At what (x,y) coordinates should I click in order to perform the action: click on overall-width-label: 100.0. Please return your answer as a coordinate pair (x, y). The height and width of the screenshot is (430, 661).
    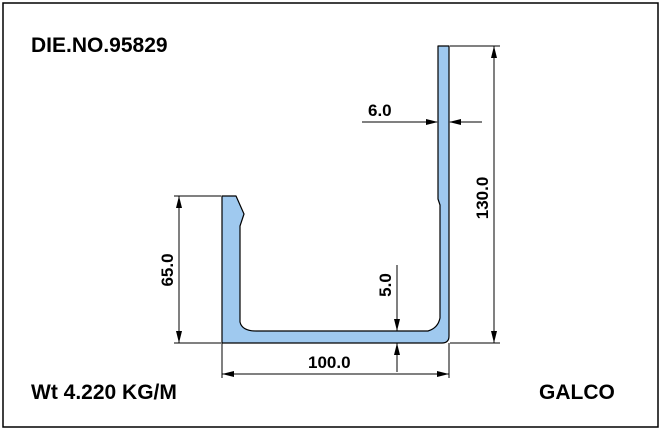
    Looking at the image, I should click on (329, 362).